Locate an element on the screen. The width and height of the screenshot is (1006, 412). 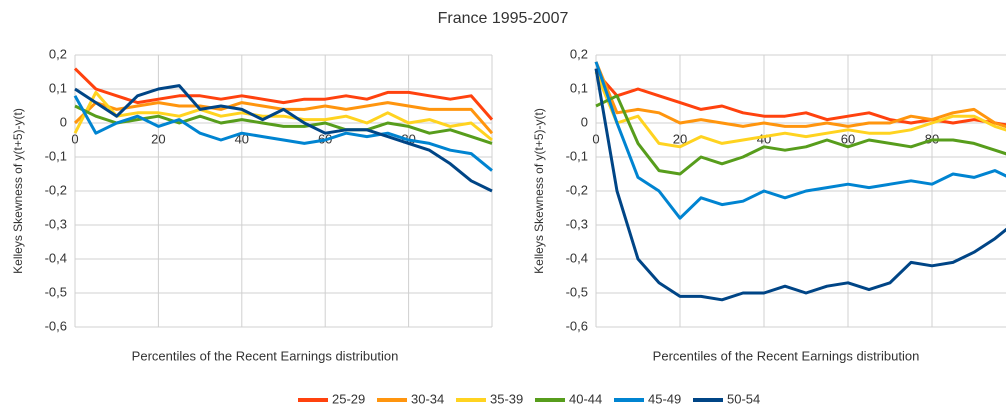
legend-label: 50-54 is located at coordinates (743, 398).